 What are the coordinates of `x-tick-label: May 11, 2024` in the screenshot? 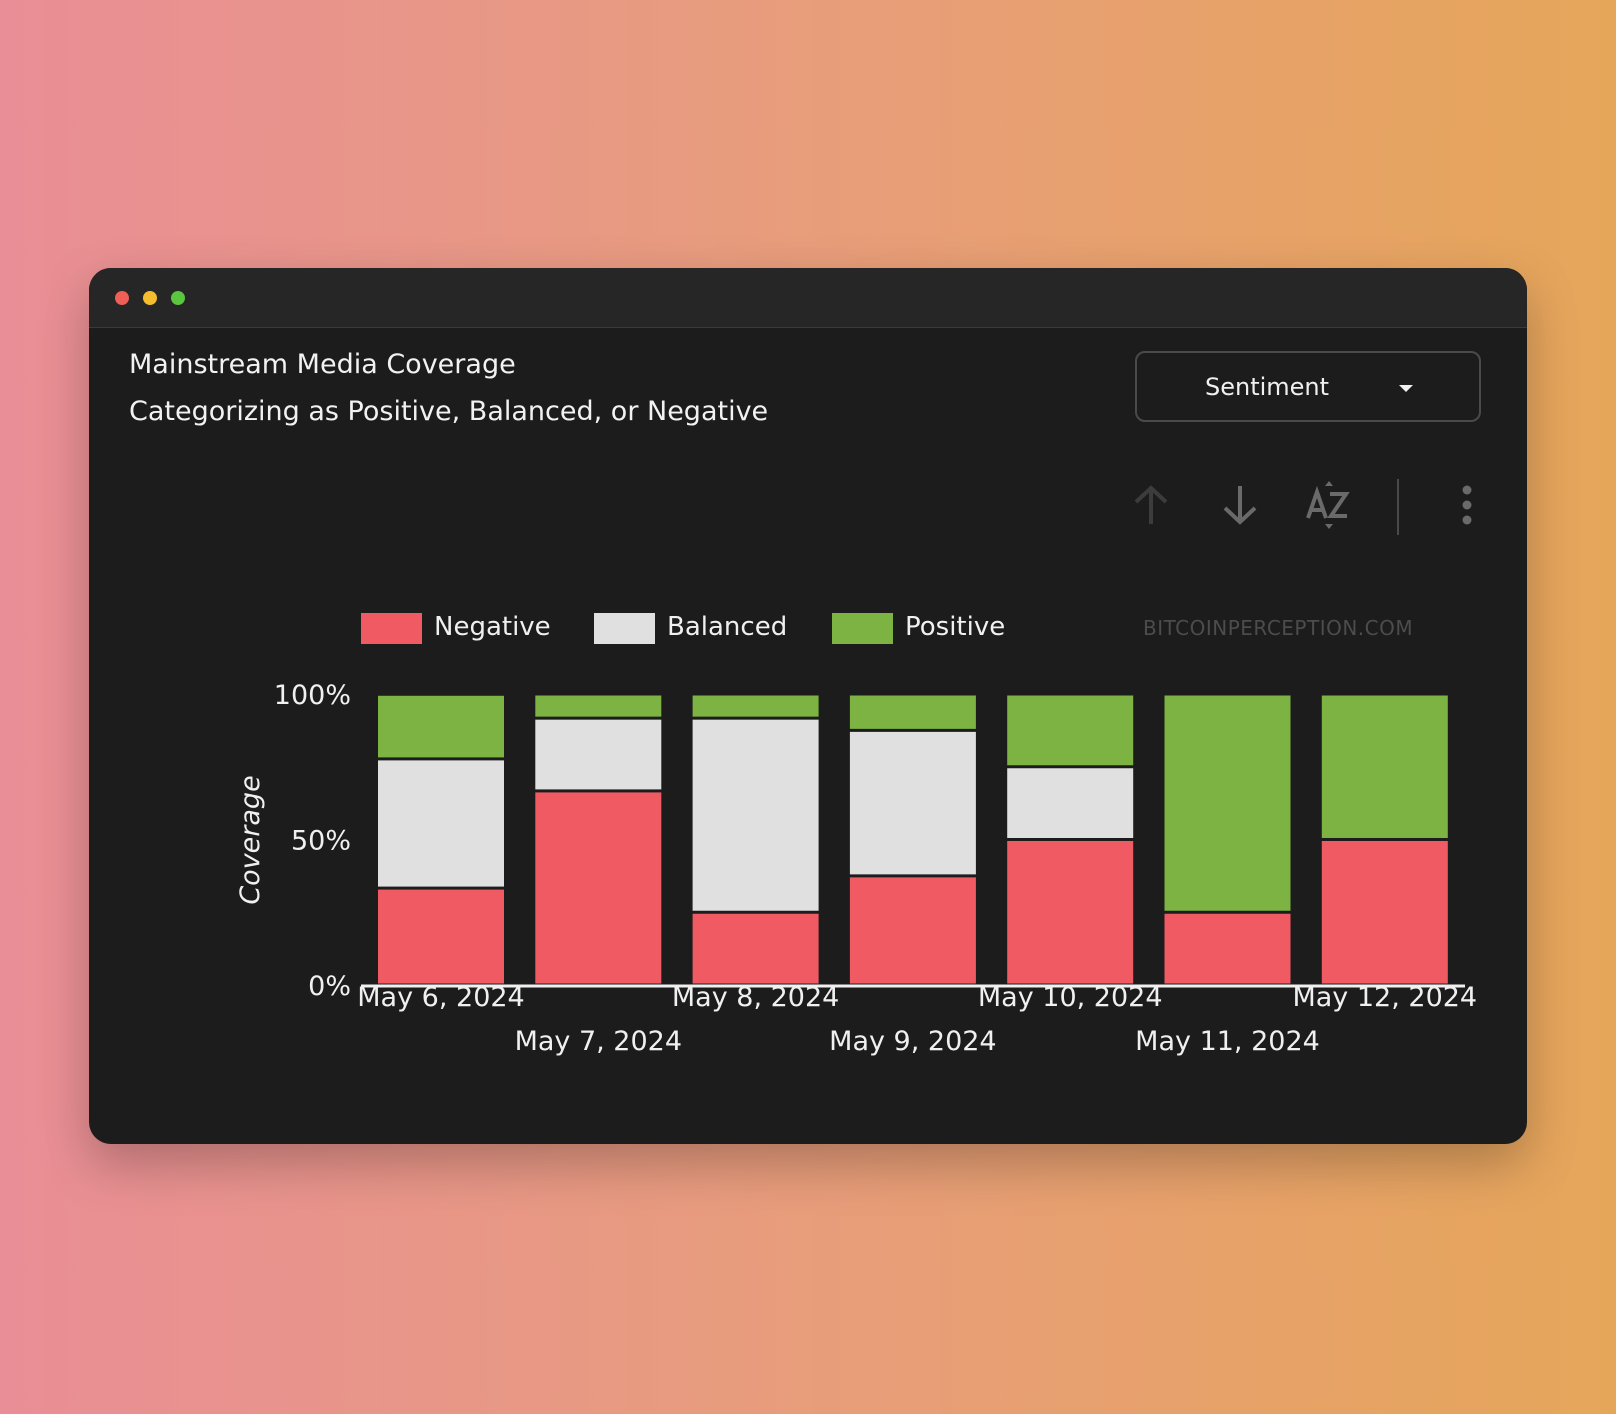 It's located at (1227, 1041).